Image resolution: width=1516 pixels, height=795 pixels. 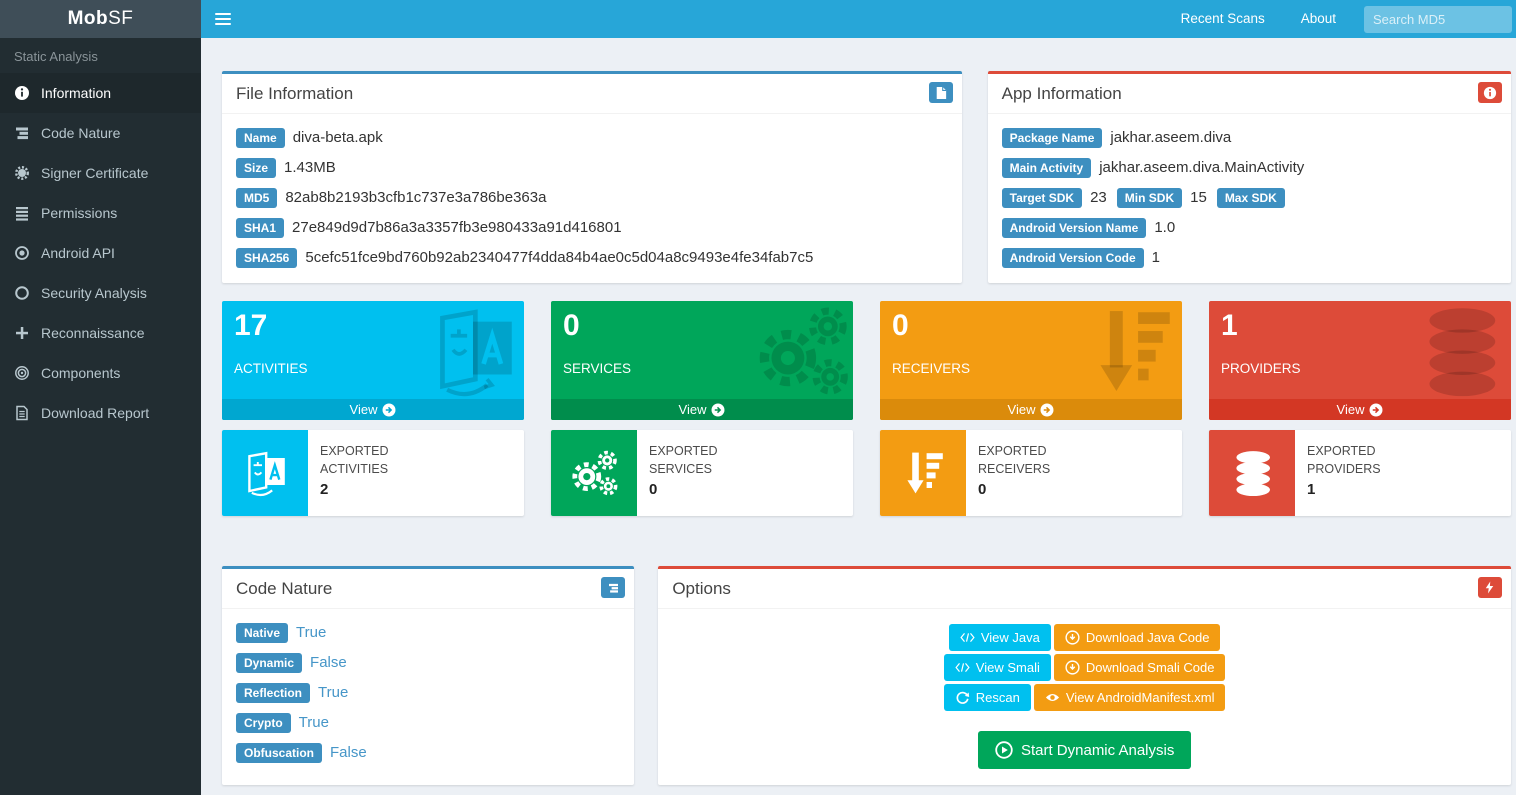 I want to click on field-label-badge: Target SDK, so click(x=1042, y=197).